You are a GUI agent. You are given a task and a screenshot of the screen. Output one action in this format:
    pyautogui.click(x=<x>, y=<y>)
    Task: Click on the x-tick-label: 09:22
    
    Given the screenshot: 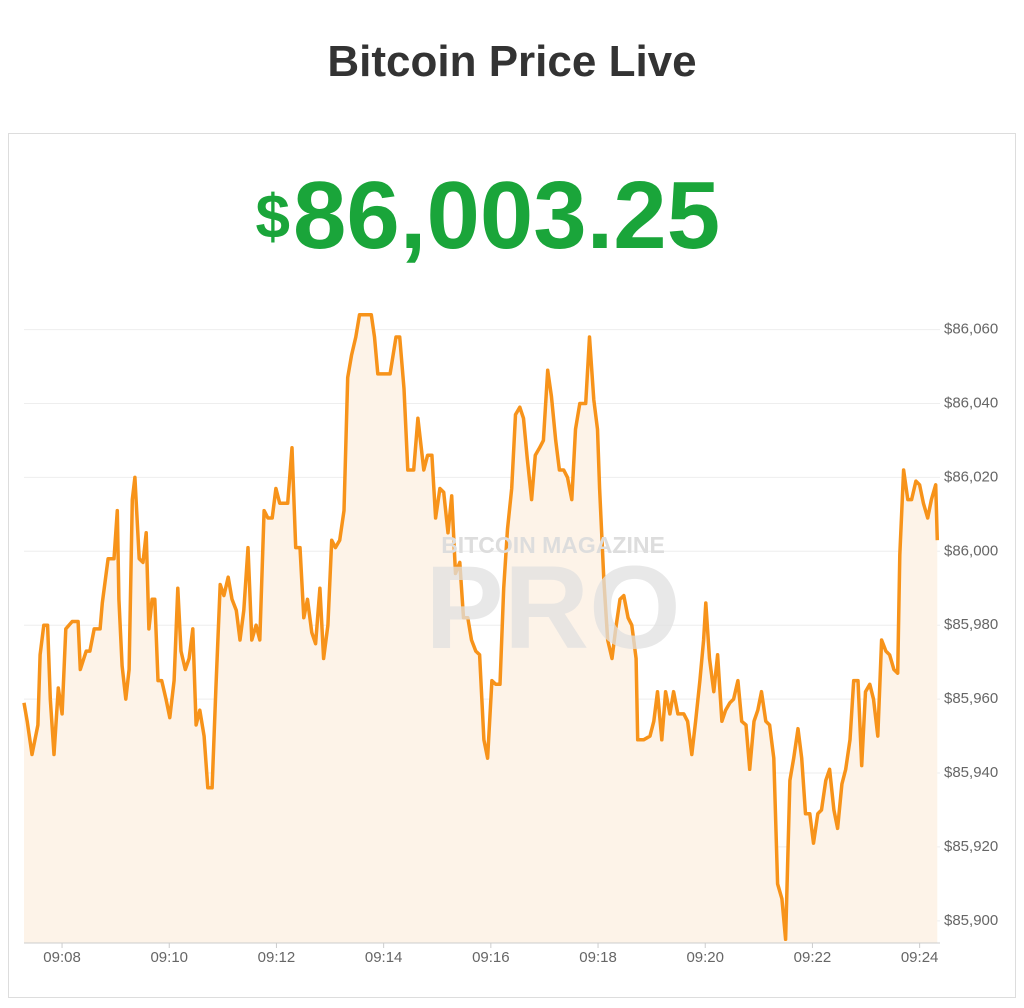 What is the action you would take?
    pyautogui.click(x=813, y=957)
    